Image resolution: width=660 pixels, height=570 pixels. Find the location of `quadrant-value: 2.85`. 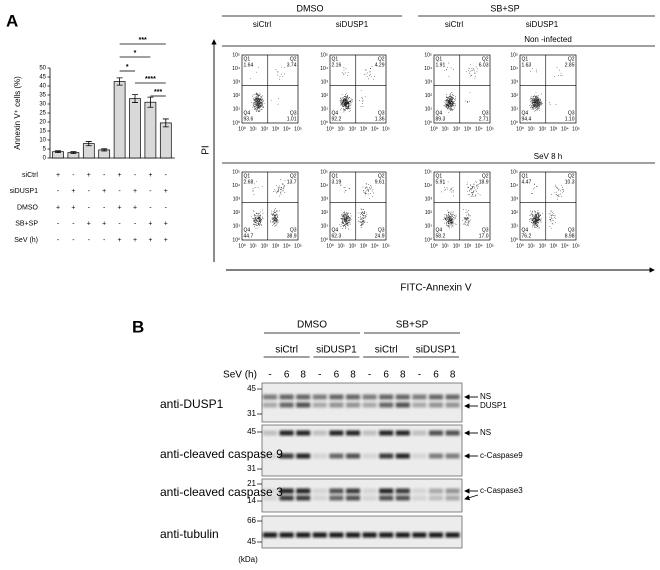

quadrant-value: 2.85 is located at coordinates (570, 65).